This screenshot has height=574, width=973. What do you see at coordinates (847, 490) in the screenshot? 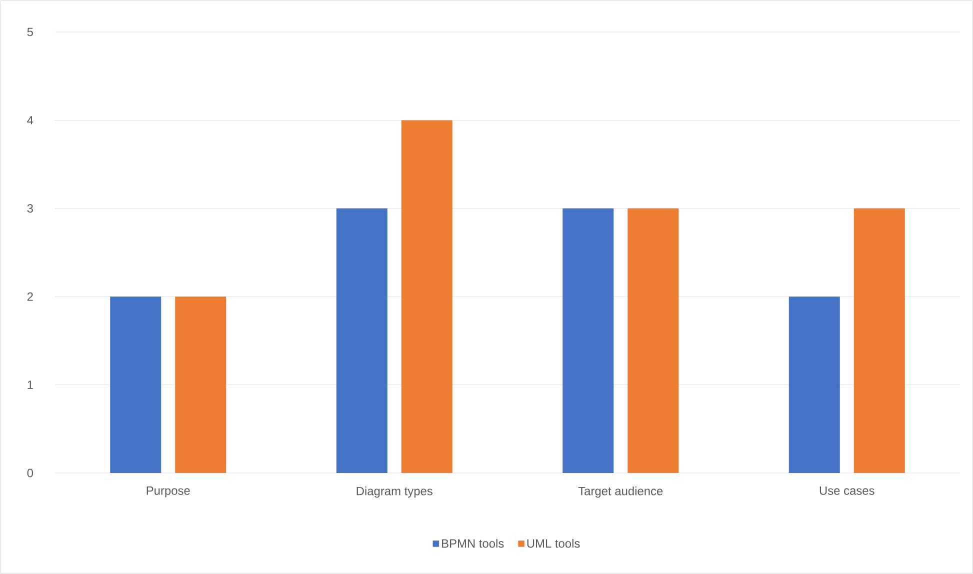
I see `x-tick-label: Use cases` at bounding box center [847, 490].